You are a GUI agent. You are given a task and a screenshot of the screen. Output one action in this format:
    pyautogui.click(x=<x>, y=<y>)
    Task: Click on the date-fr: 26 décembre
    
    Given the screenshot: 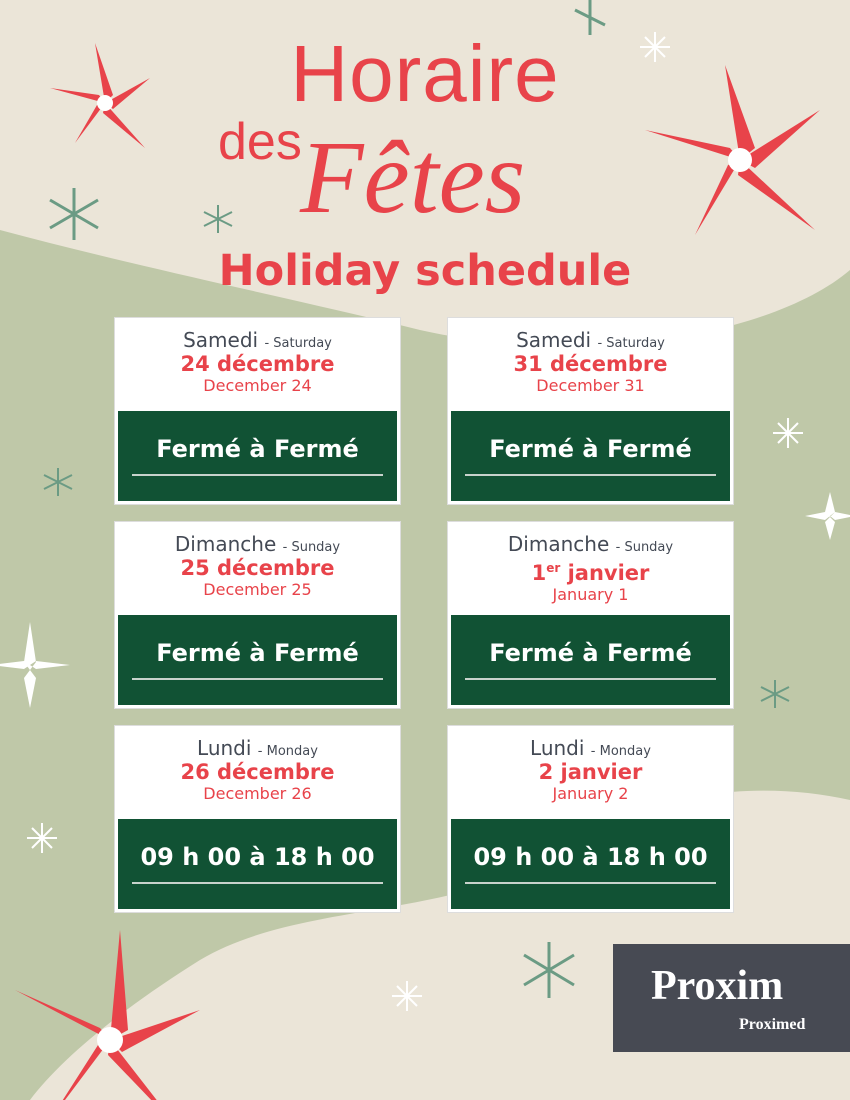 What is the action you would take?
    pyautogui.click(x=257, y=772)
    